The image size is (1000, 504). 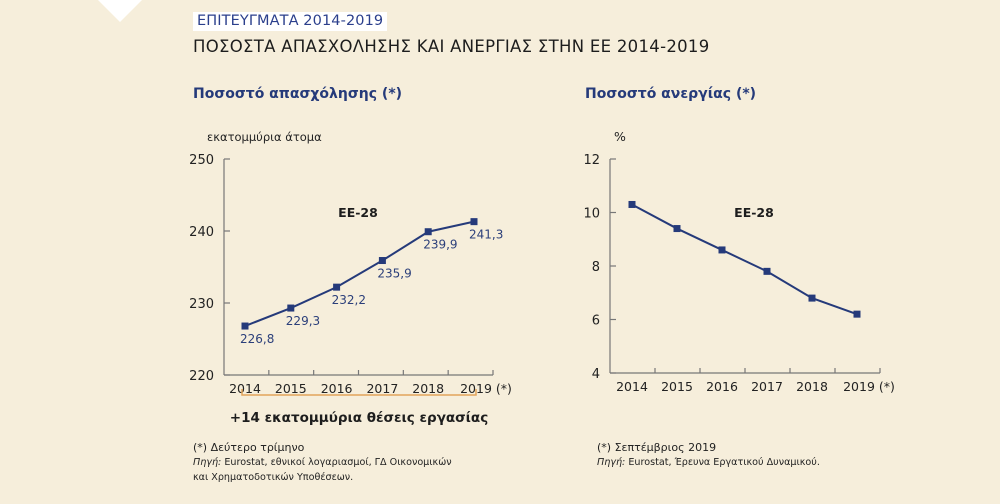 I want to click on unemployment-source-line1: Eurostat, Έρευνα Εργατικού Δυναμικού., so click(x=722, y=462).